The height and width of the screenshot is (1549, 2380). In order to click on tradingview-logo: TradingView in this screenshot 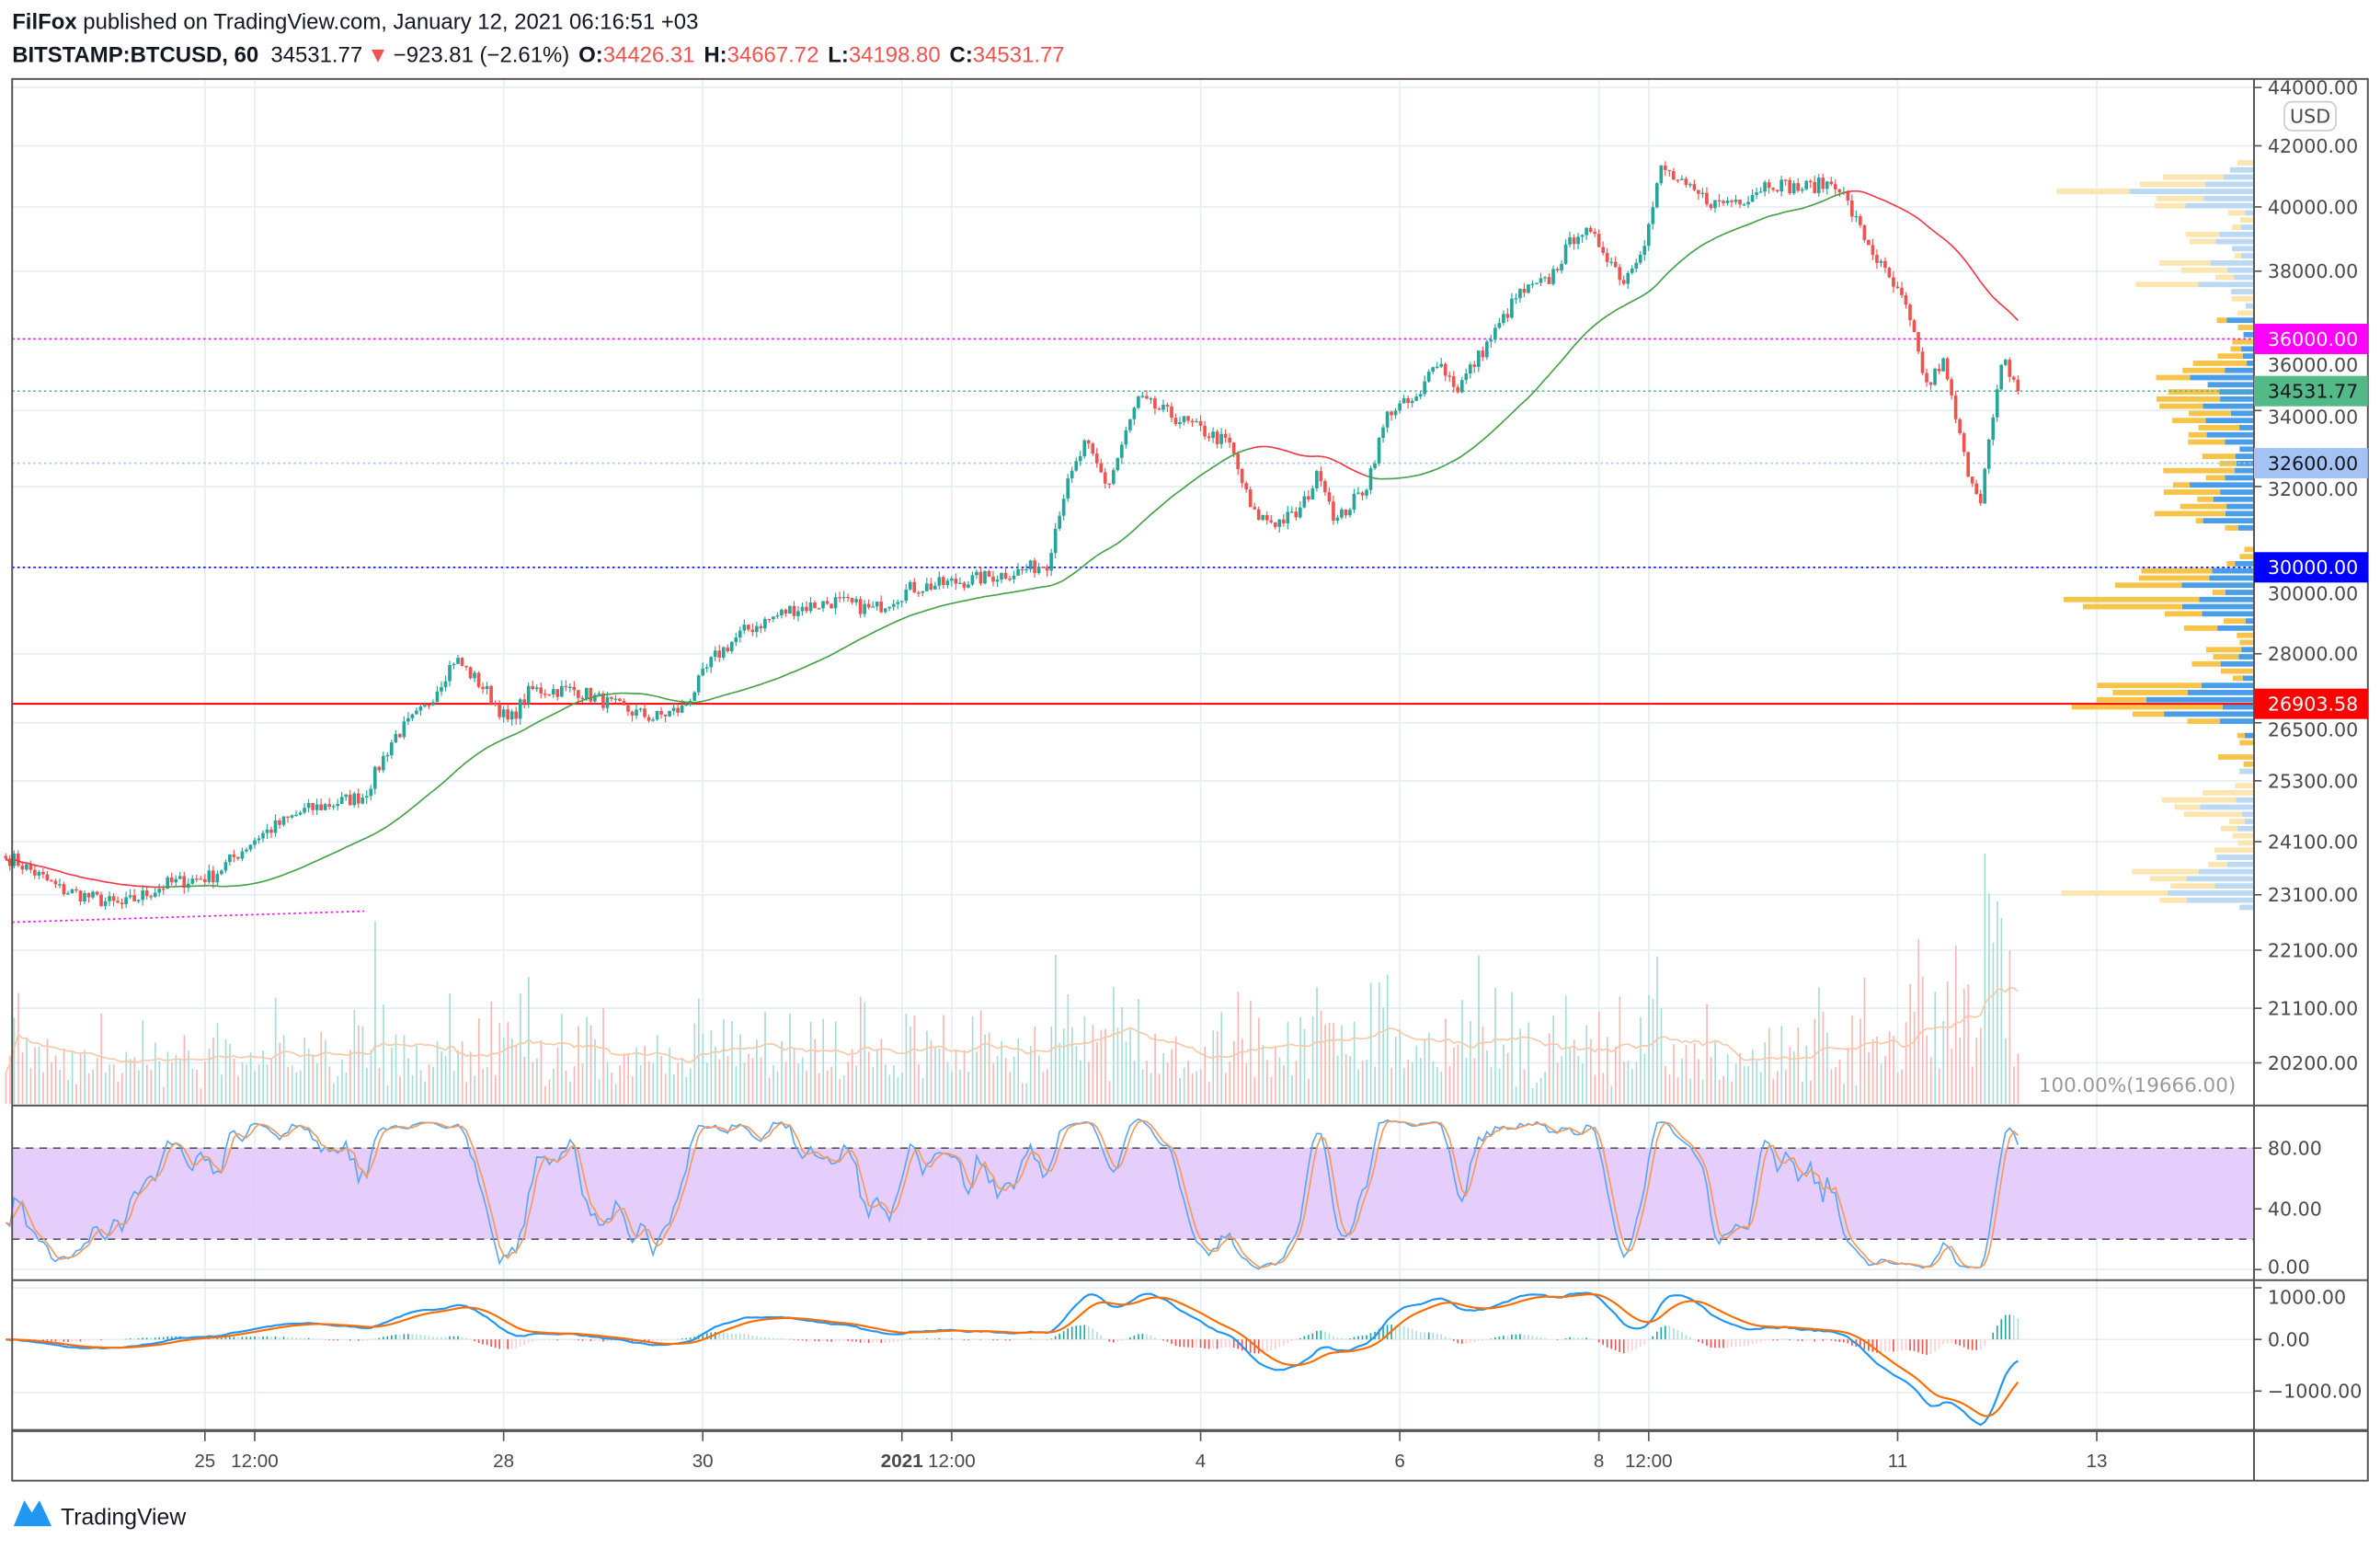, I will do `click(99, 1516)`.